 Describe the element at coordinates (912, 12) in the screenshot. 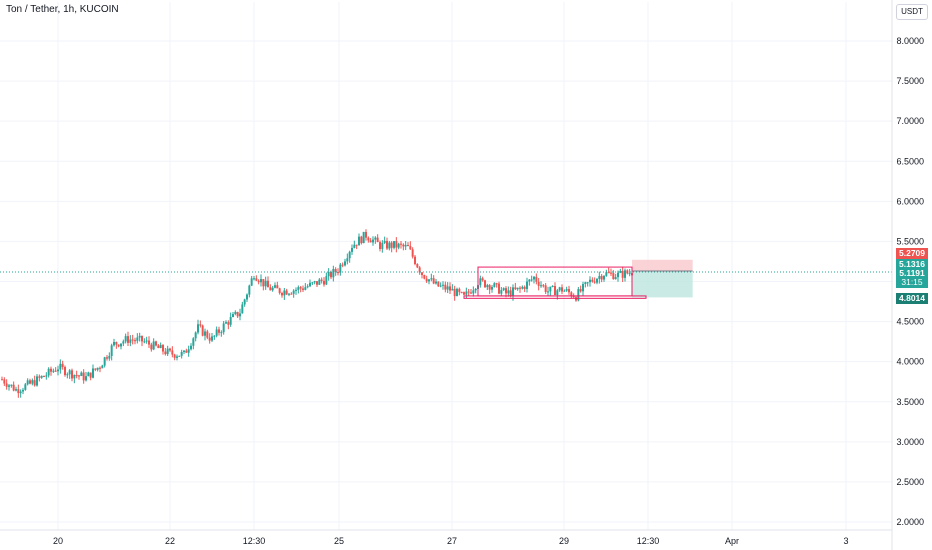

I see `currency-button: USDT` at that location.